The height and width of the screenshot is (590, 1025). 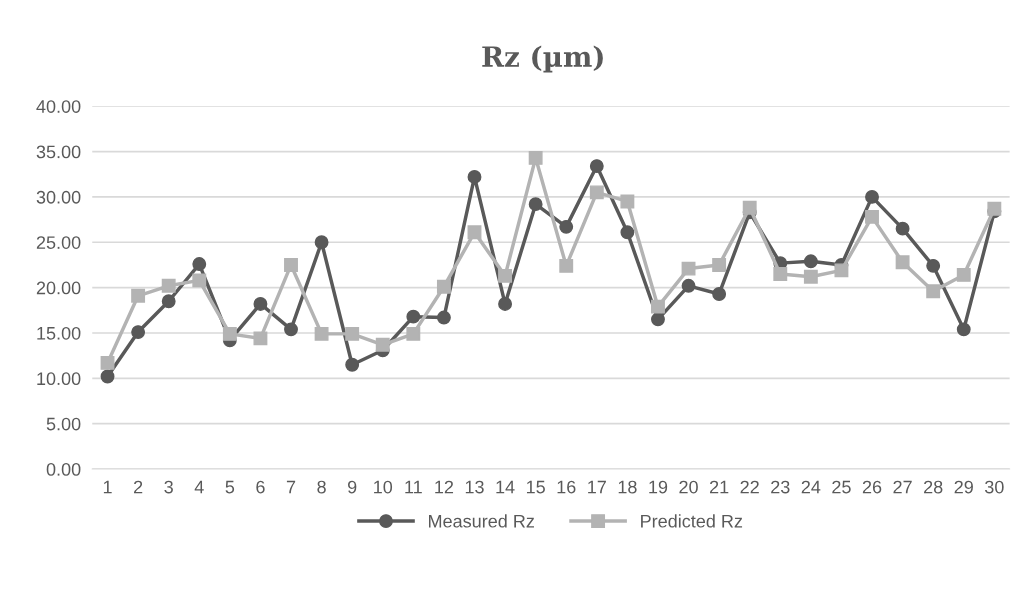 I want to click on x-tick-label: 6, so click(x=260, y=487).